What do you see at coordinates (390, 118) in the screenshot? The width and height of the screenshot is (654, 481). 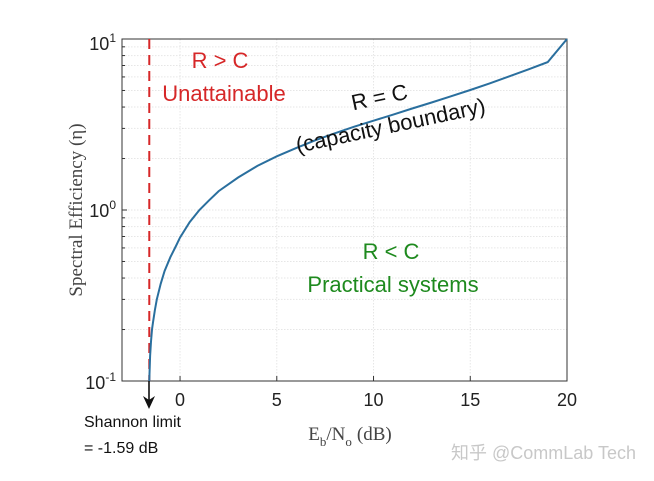 I see `capacity-boundary-annotation: R = C (capacity boundary)` at bounding box center [390, 118].